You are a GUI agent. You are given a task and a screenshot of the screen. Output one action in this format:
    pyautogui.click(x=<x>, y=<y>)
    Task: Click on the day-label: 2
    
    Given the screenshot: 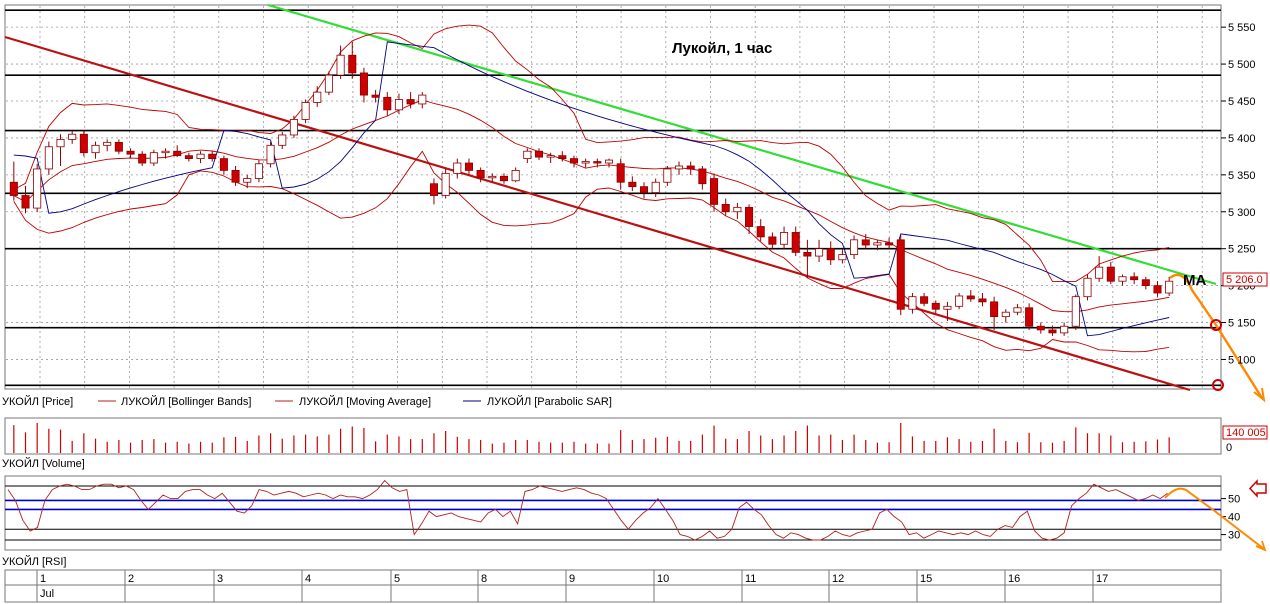 What is the action you would take?
    pyautogui.click(x=131, y=579)
    